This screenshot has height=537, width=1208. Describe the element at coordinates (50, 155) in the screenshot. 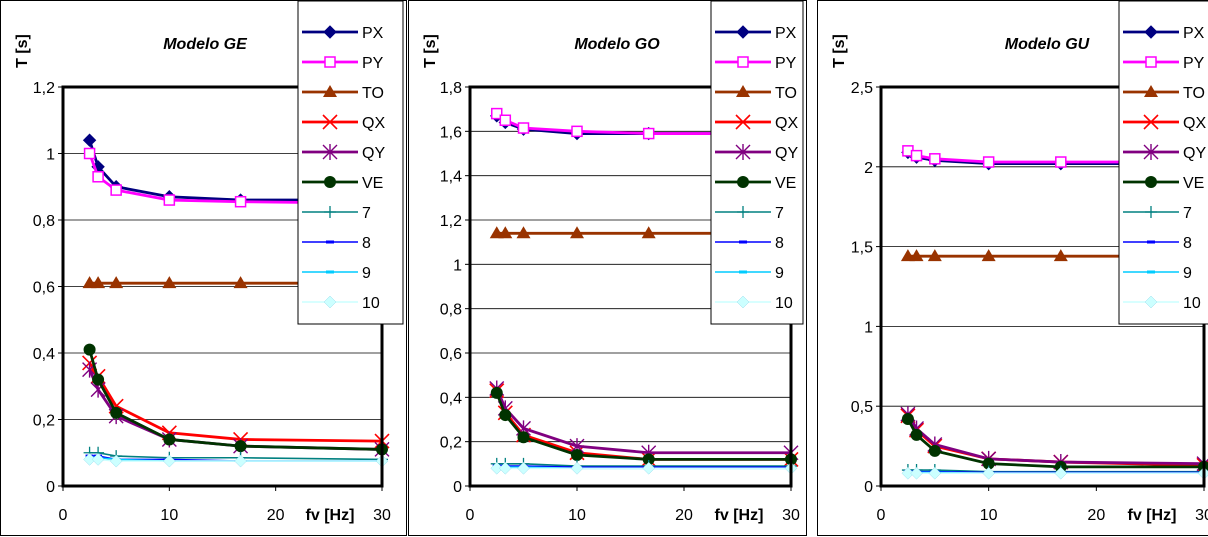

I see `y-tick-label: 1` at that location.